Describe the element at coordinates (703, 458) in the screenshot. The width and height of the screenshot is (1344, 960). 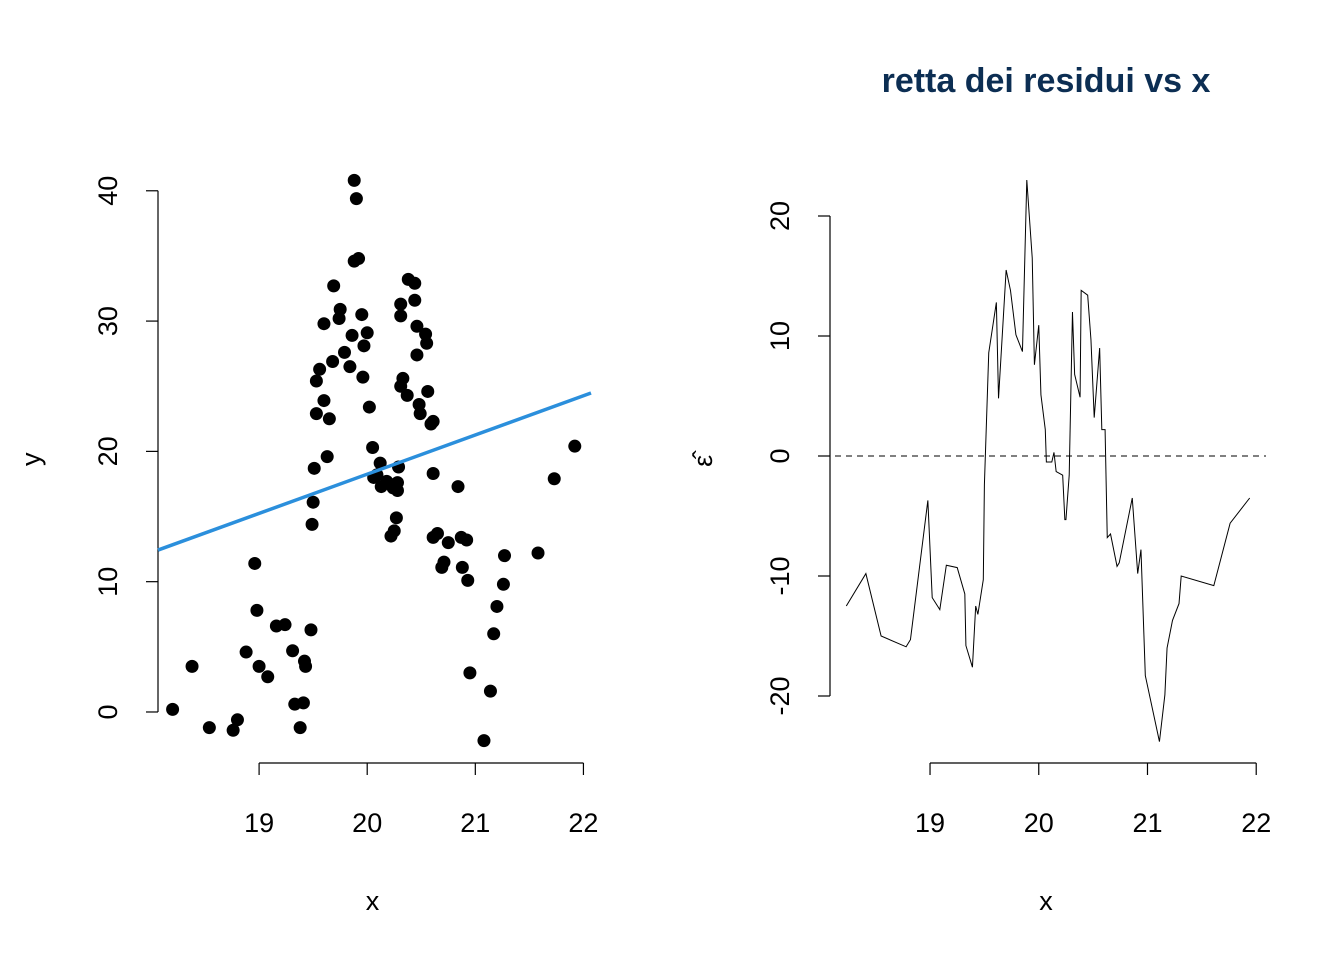
I see `y-axis-label: ε̂` at that location.